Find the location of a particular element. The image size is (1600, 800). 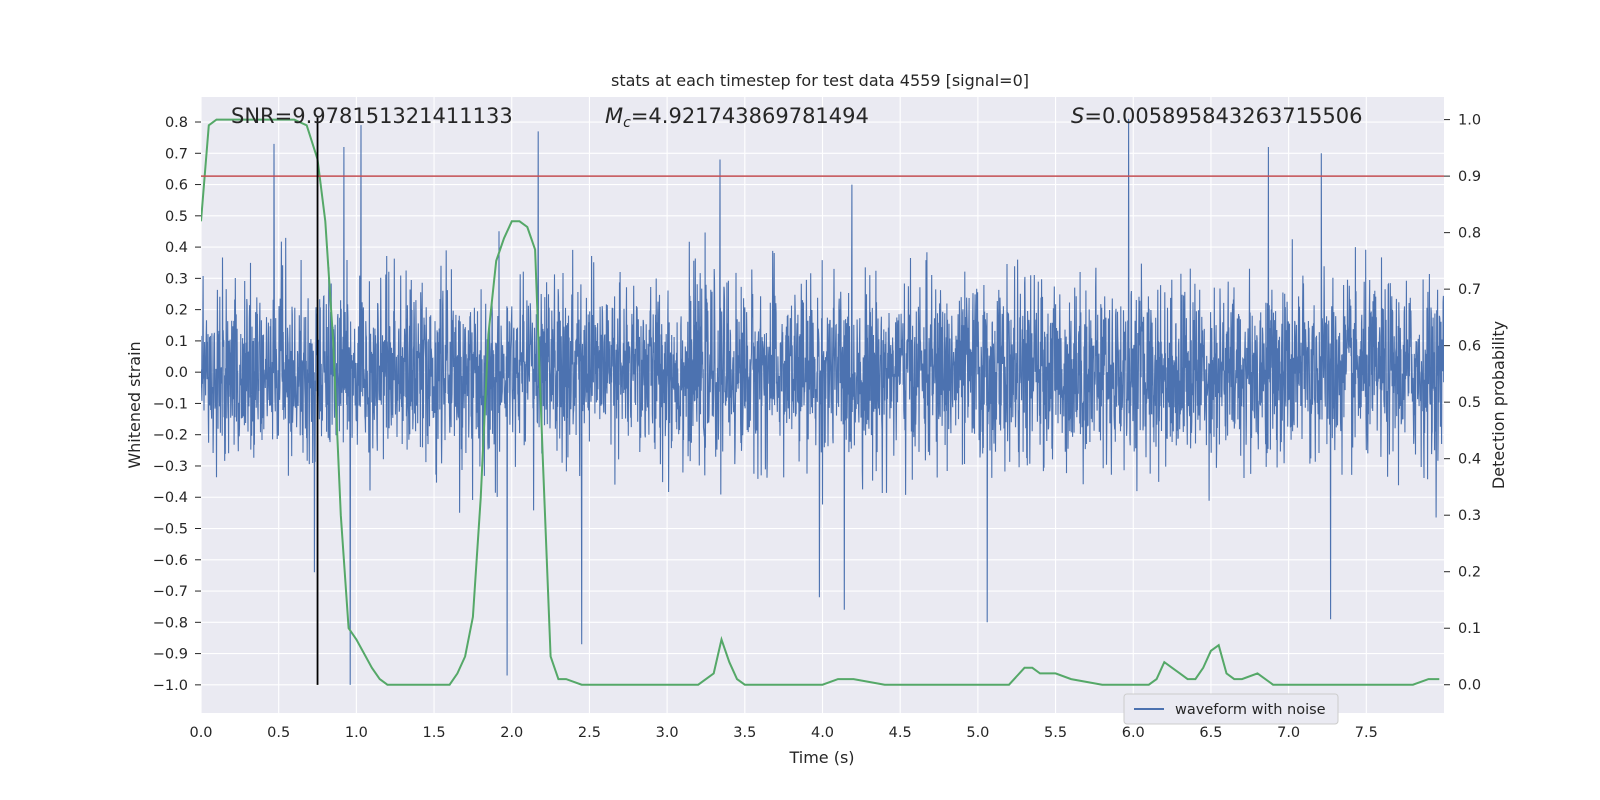

y-tick-label: 0.6 is located at coordinates (176, 186).